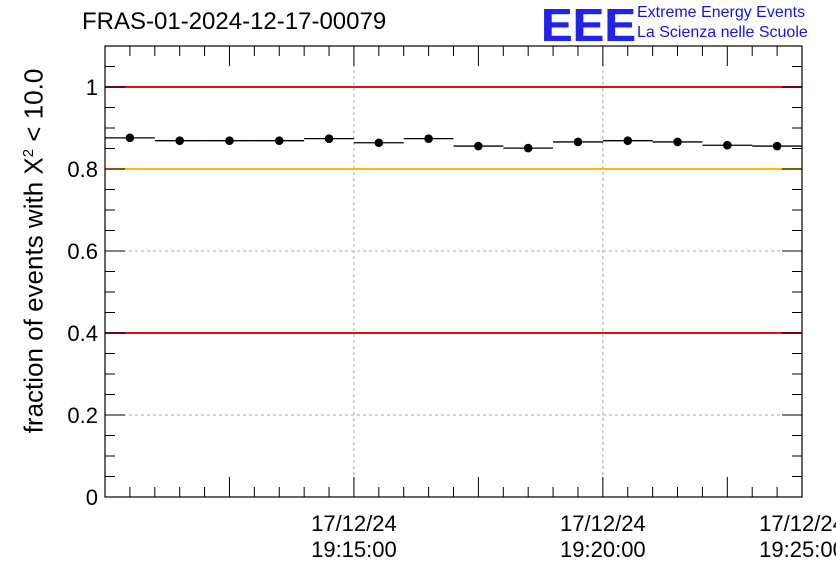 The image size is (836, 572). Describe the element at coordinates (33, 108) in the screenshot. I see `y-axis-title-tail: < 10.0` at that location.